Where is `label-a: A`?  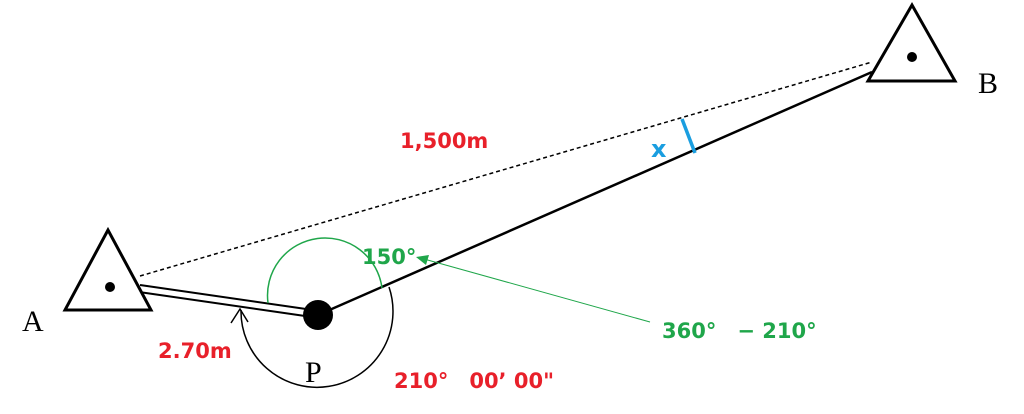 label-a: A is located at coordinates (33, 321).